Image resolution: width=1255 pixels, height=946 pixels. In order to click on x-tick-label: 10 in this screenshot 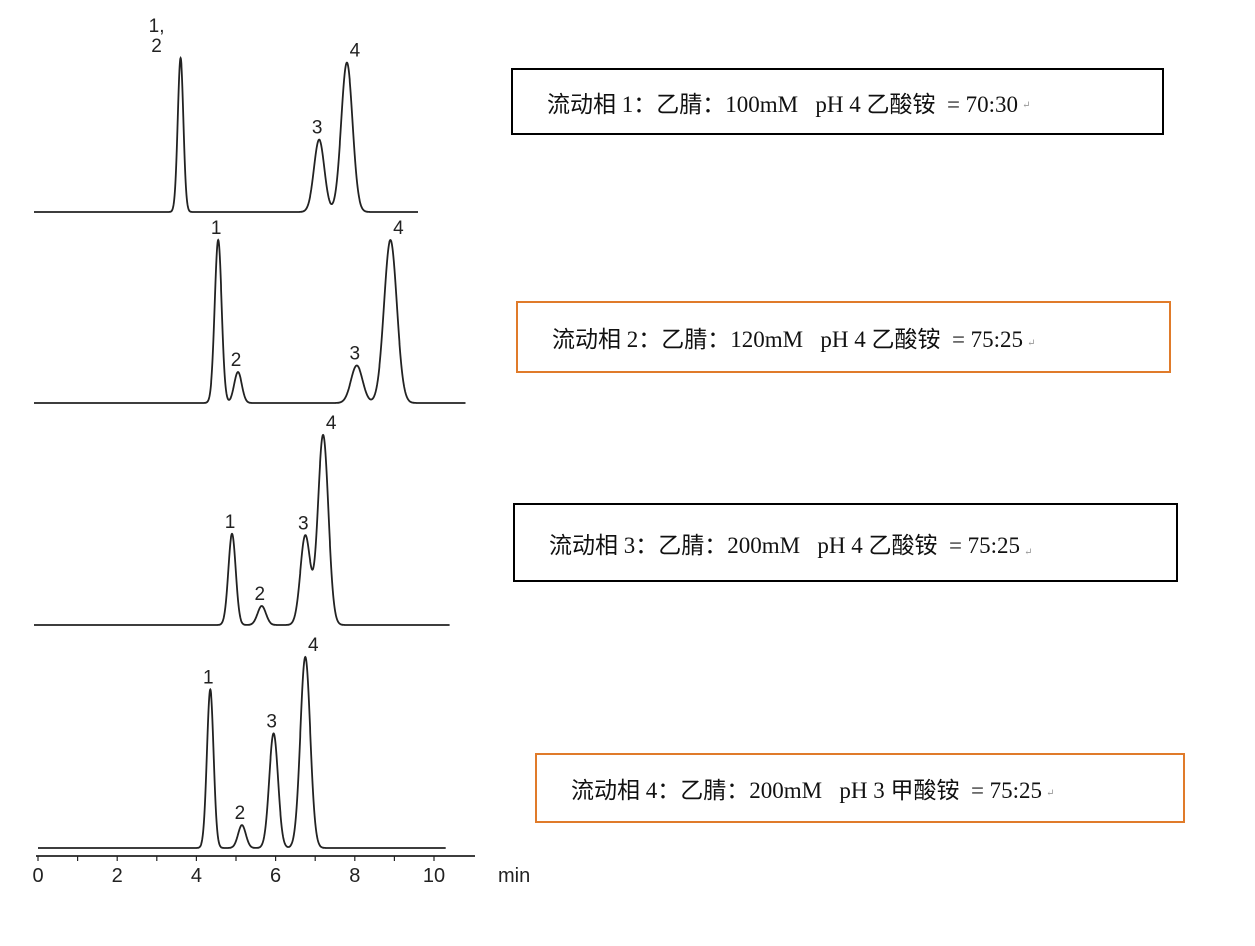, I will do `click(434, 876)`.